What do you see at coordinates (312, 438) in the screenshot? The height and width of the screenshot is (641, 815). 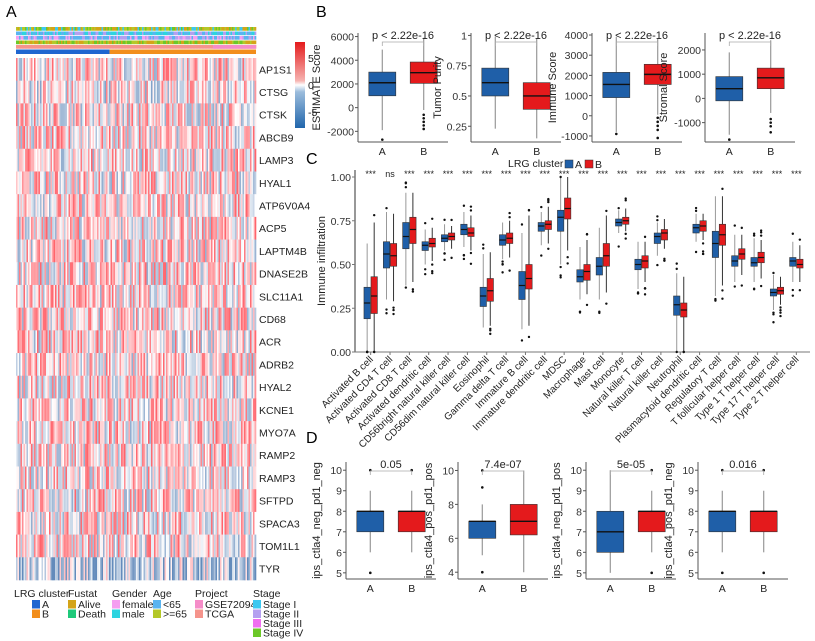 I see `panel-label-d: D` at bounding box center [312, 438].